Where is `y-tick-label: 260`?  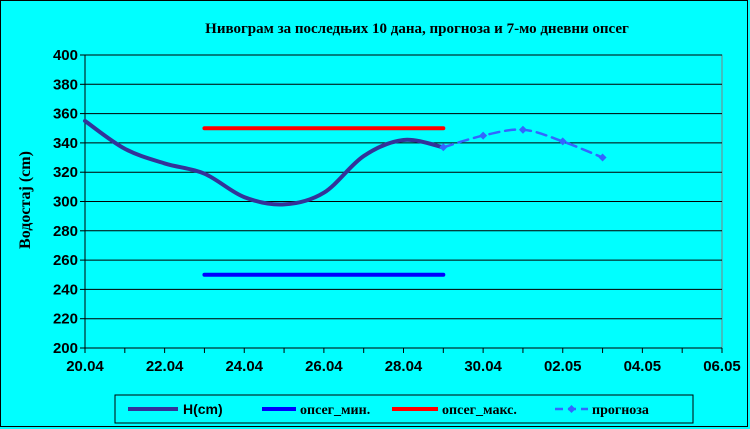 y-tick-label: 260 is located at coordinates (65, 260).